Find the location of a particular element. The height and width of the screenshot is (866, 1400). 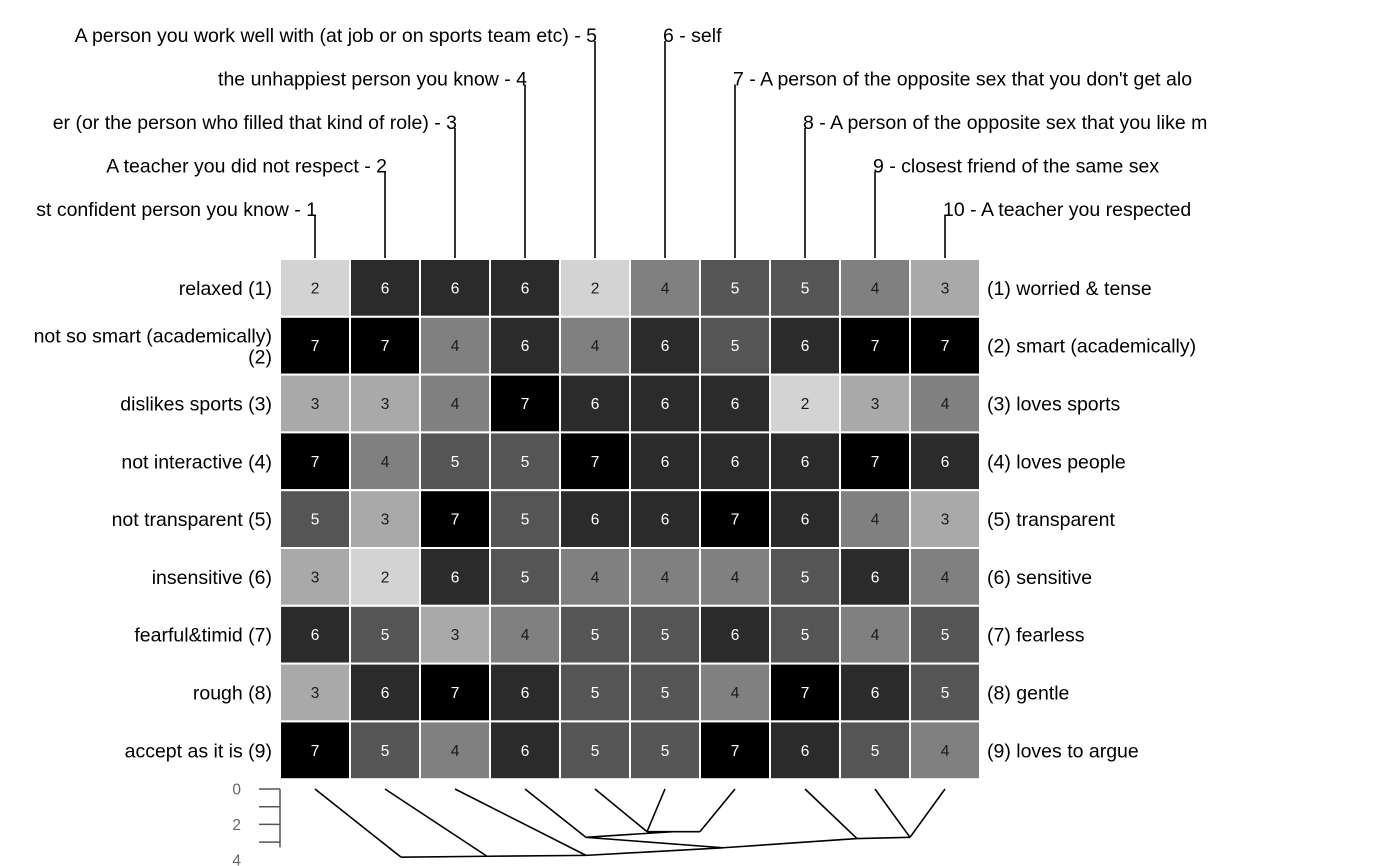

scale-tick-label: 4 is located at coordinates (236, 859).